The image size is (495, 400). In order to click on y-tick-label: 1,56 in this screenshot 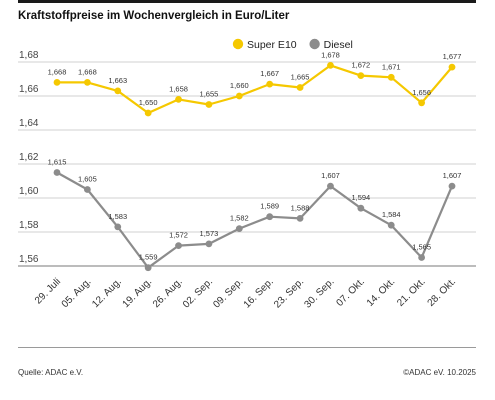, I will do `click(29, 259)`.